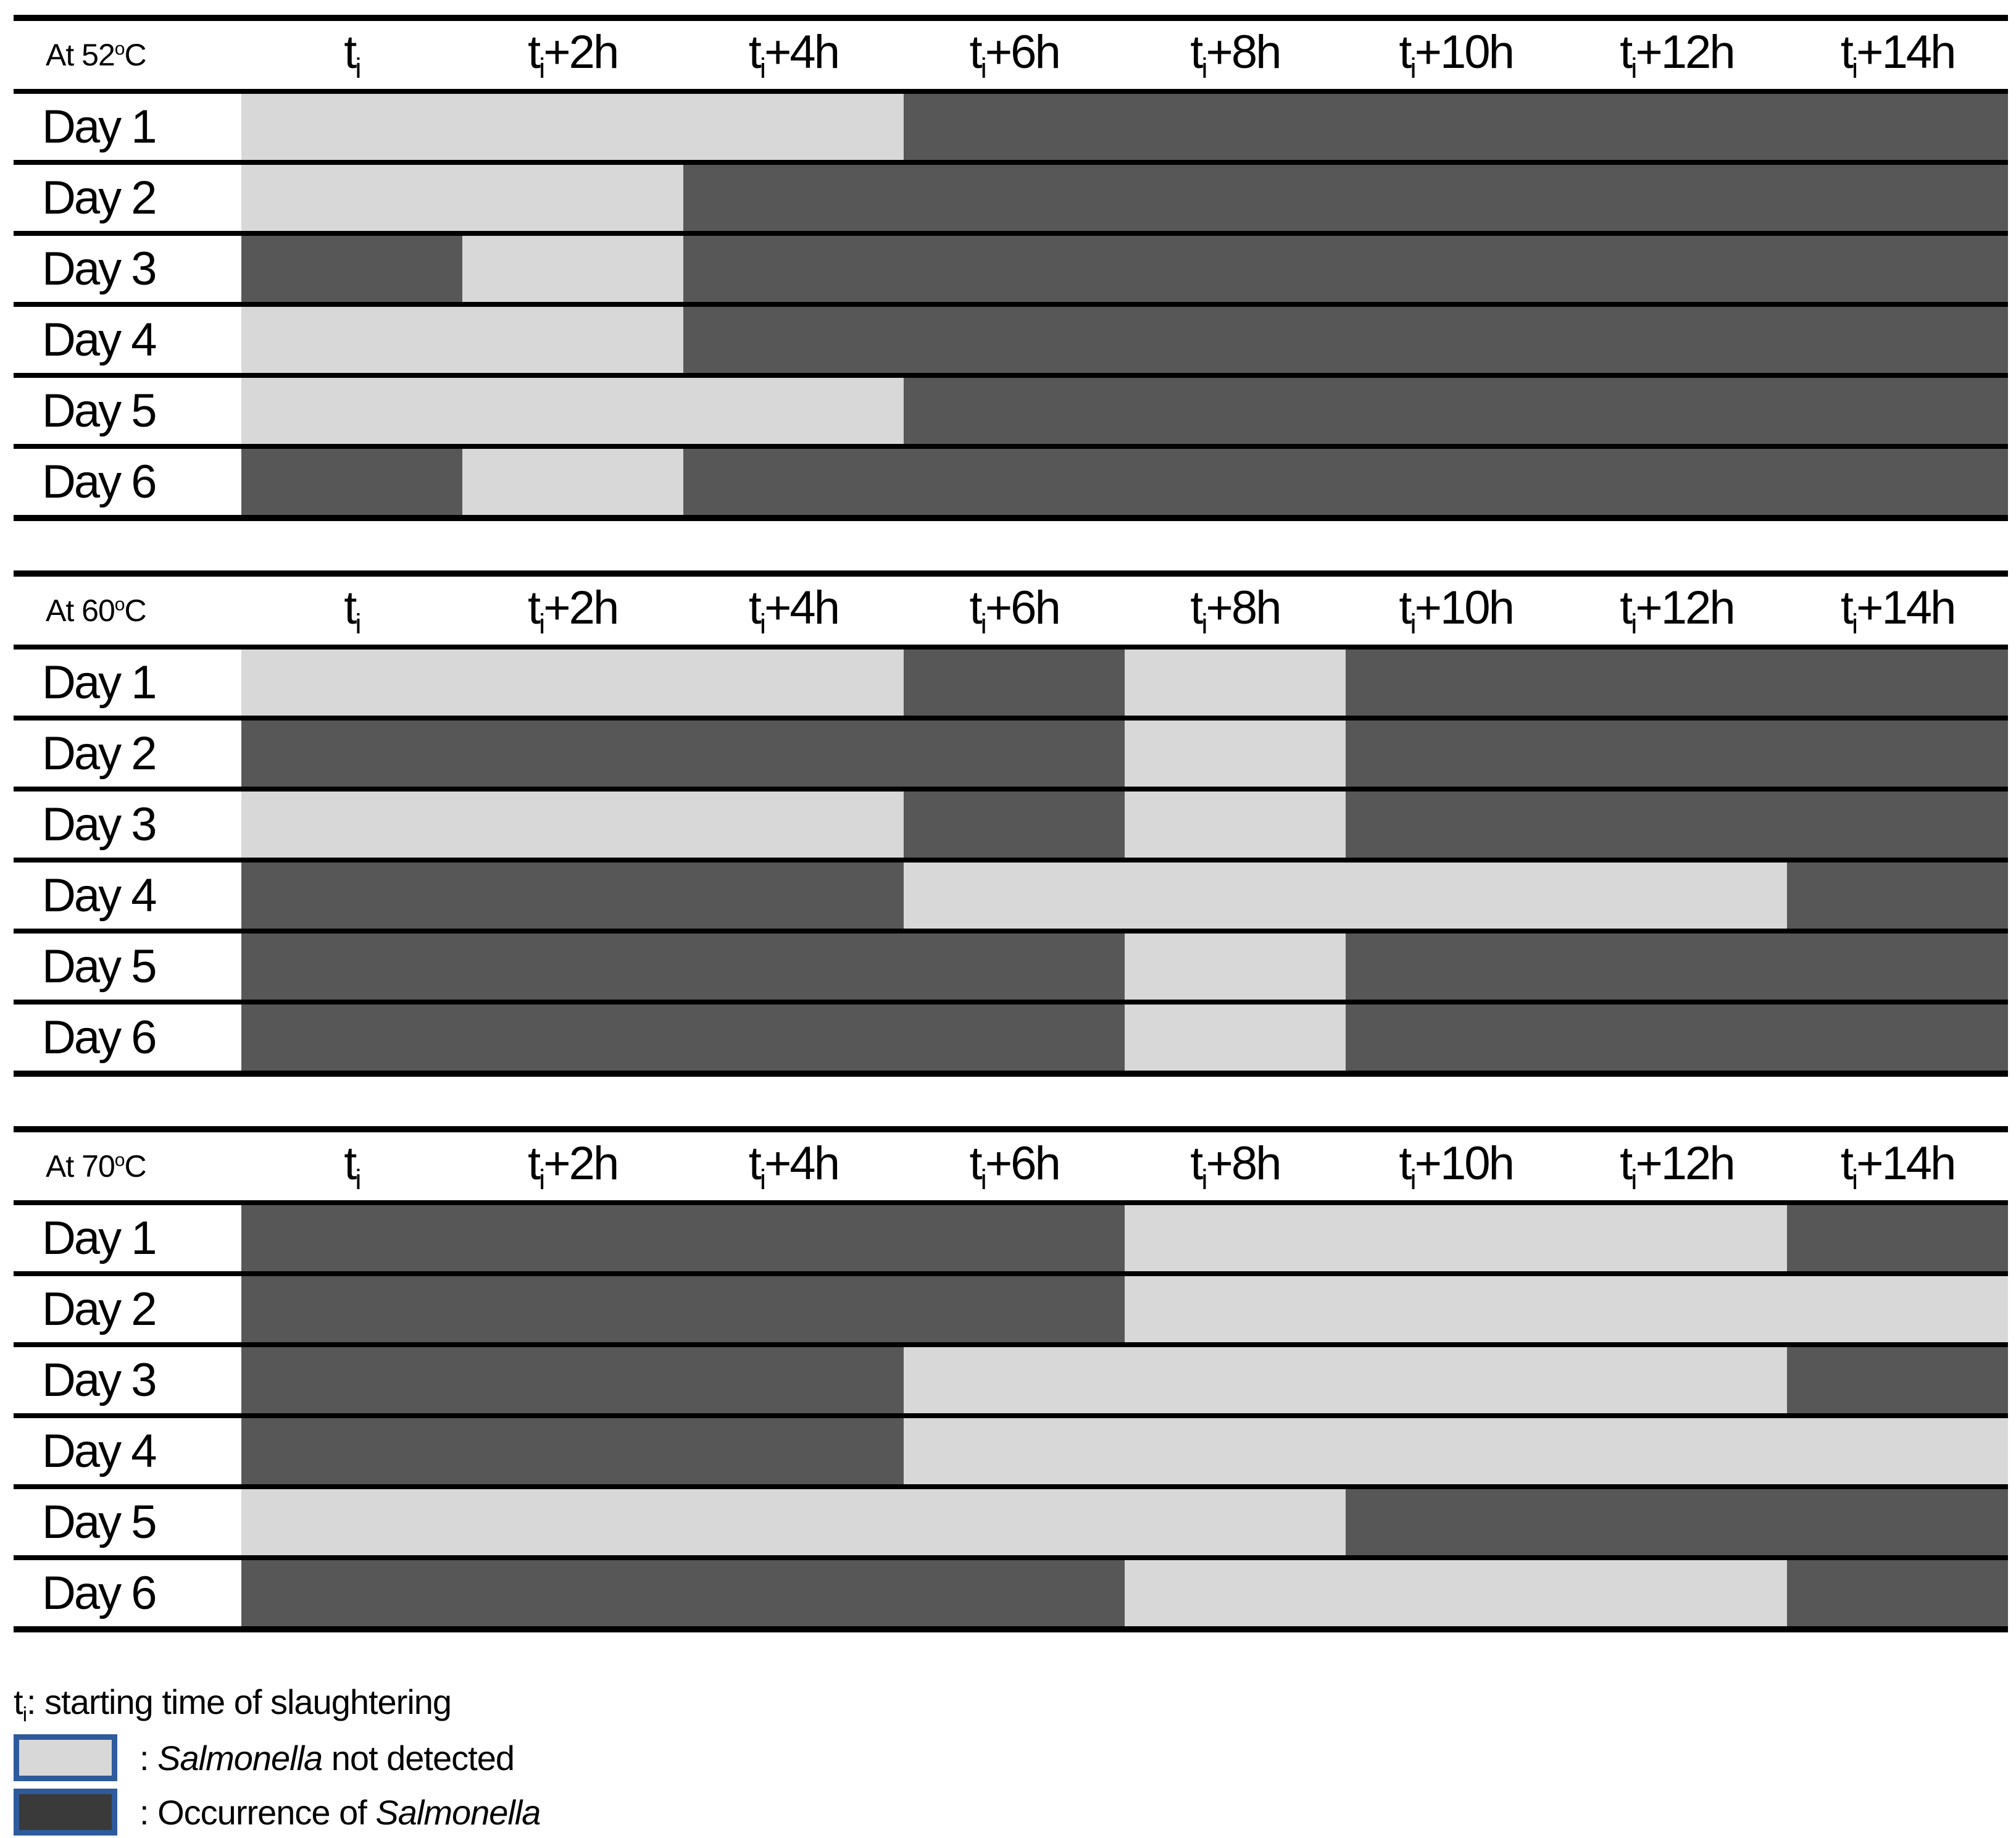 The height and width of the screenshot is (1838, 2016). What do you see at coordinates (794, 610) in the screenshot?
I see `col-header-2: ti+4h` at bounding box center [794, 610].